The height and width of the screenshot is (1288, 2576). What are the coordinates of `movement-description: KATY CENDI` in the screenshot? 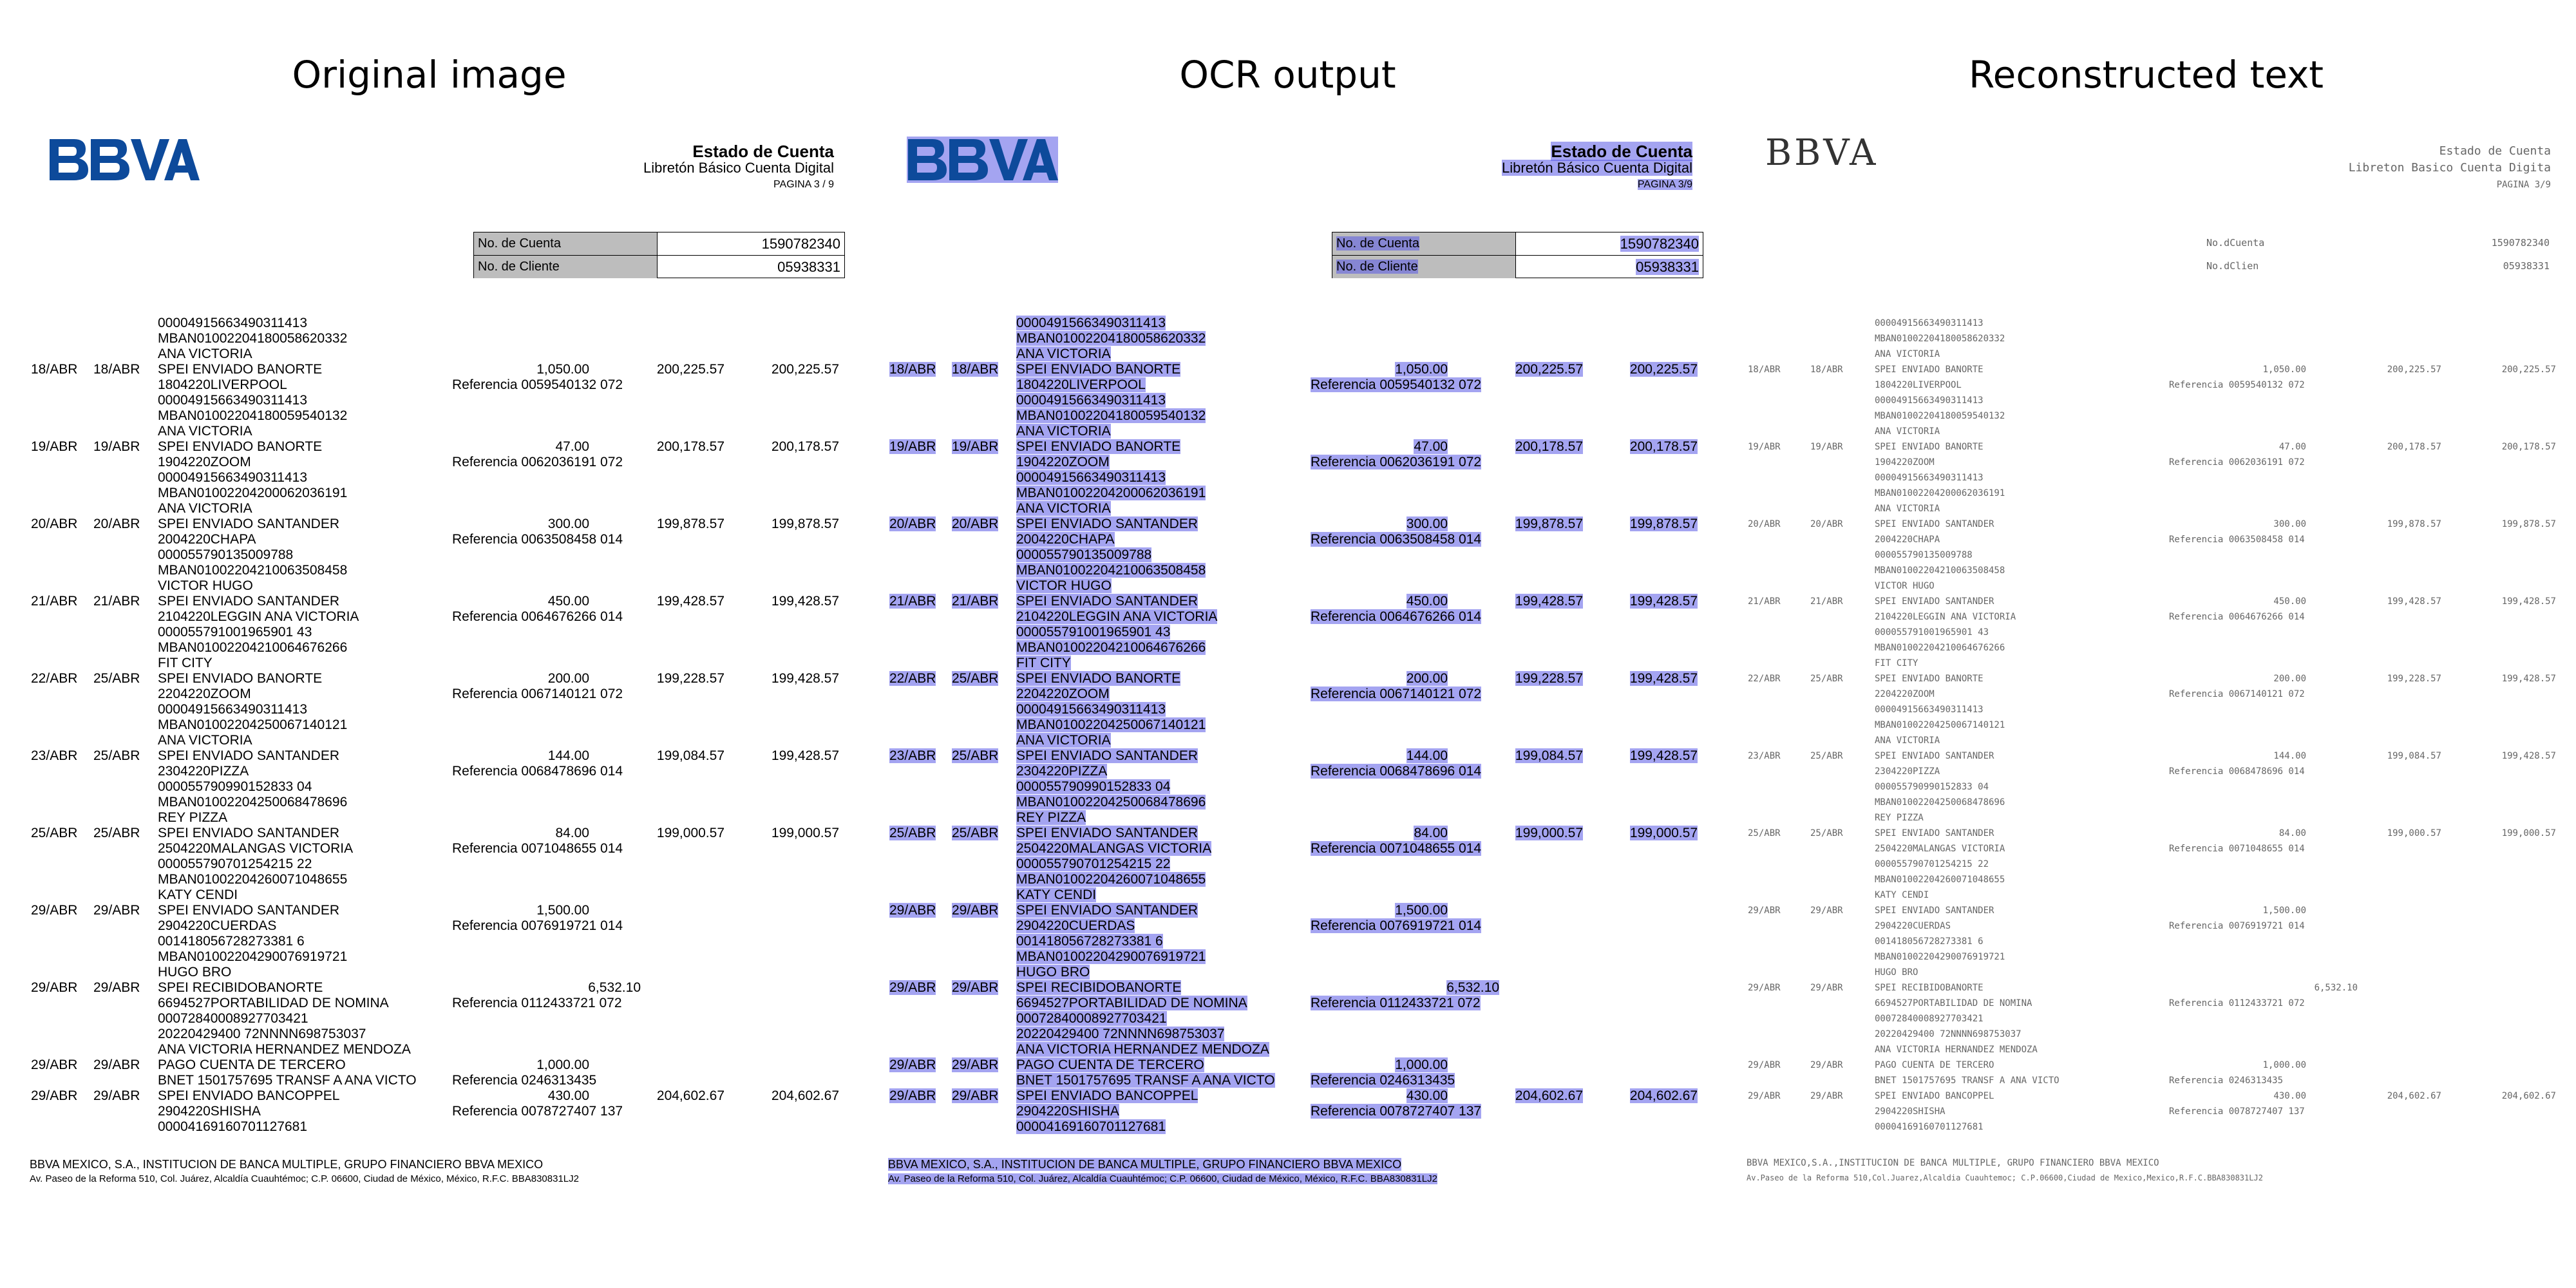 It's located at (198, 895).